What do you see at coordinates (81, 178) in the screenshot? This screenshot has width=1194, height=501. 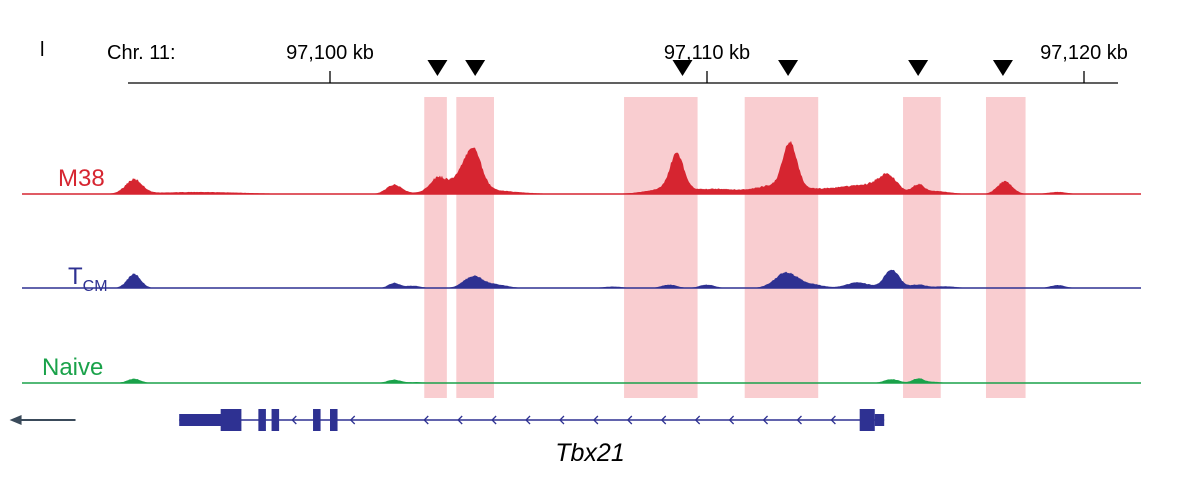 I see `track-label-m38: M38` at bounding box center [81, 178].